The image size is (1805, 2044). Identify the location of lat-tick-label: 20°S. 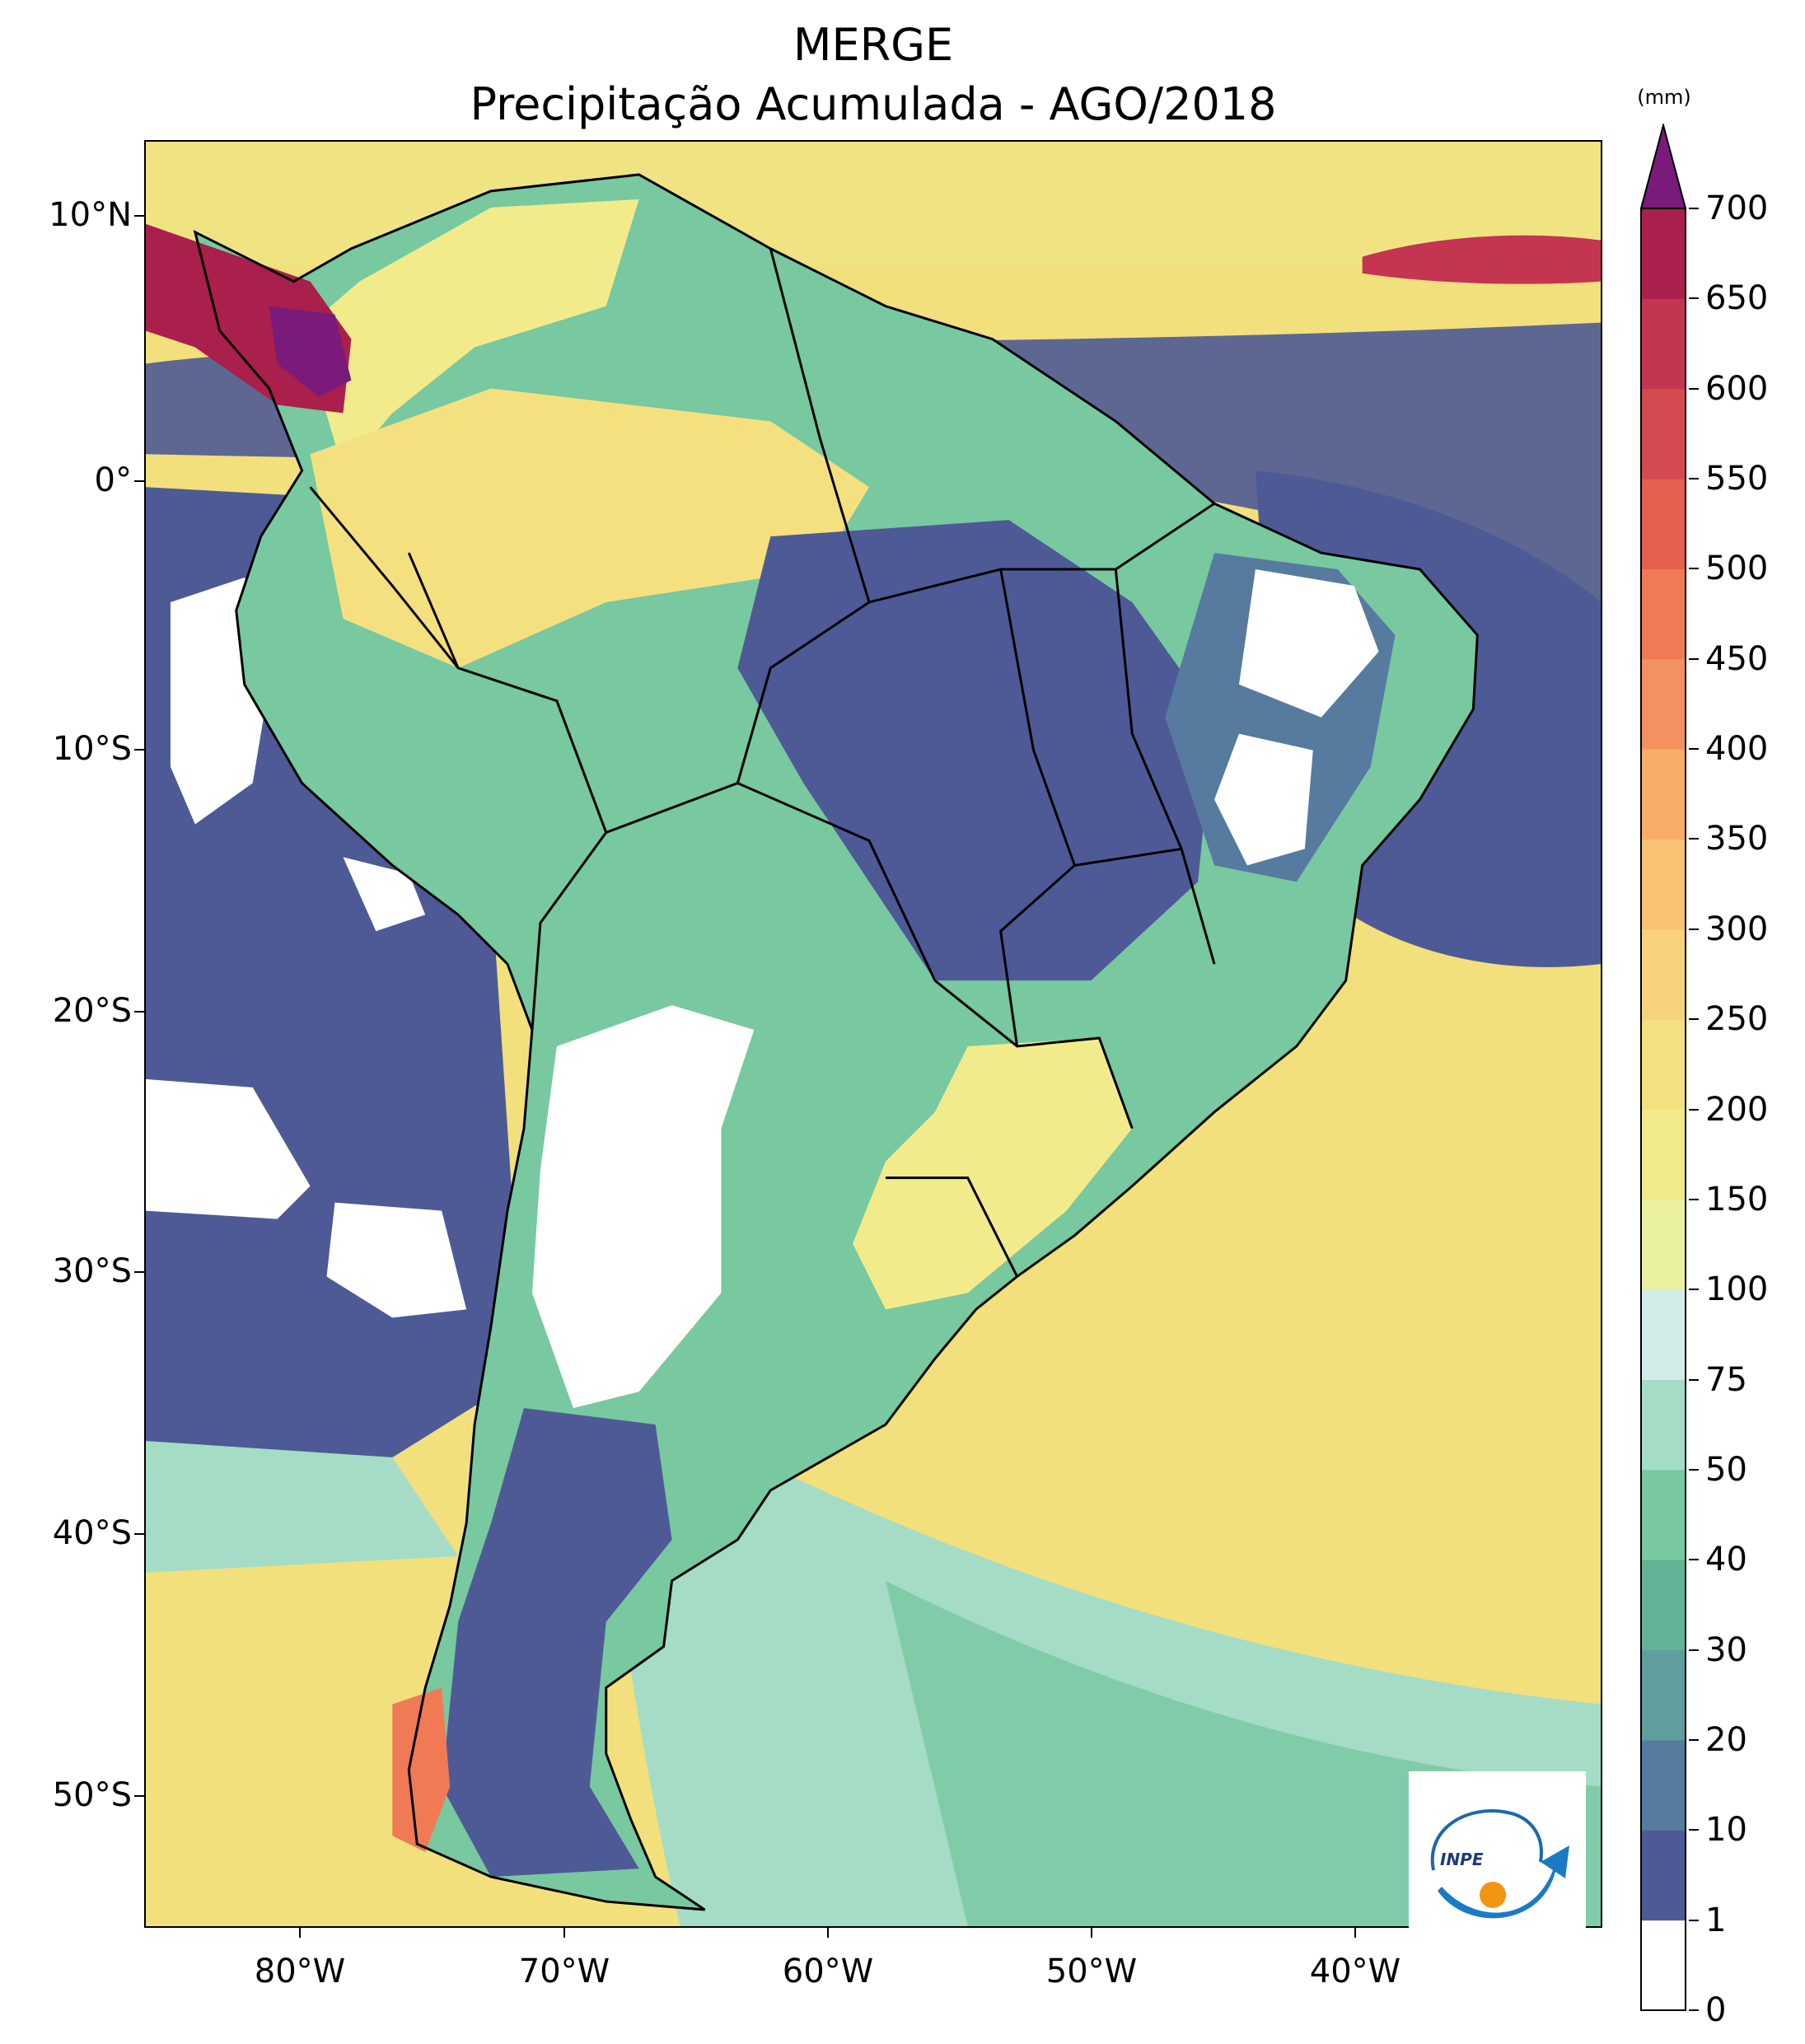
(92, 1011).